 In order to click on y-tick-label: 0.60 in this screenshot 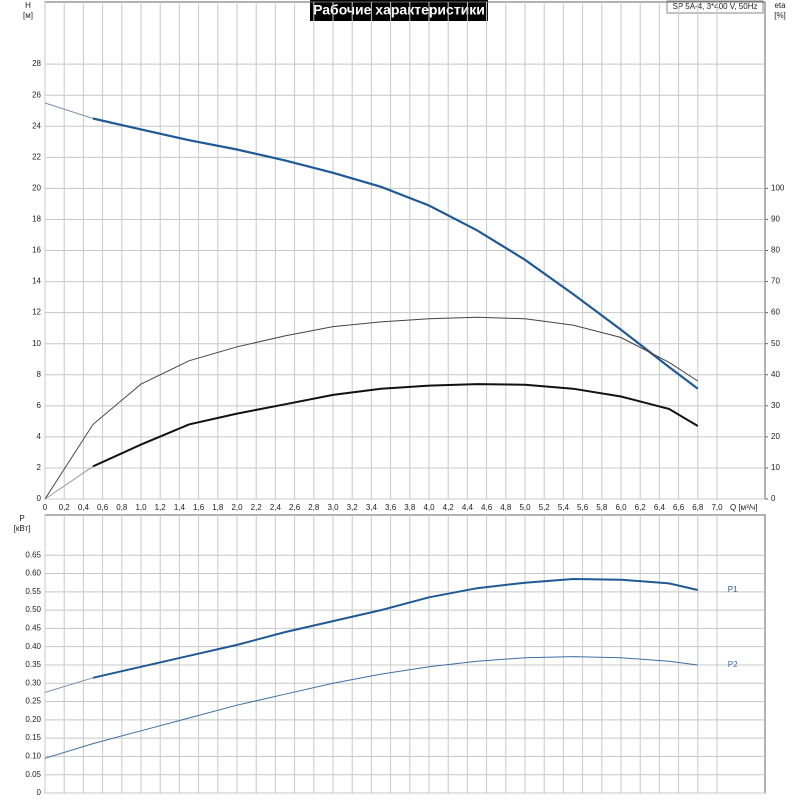, I will do `click(33, 573)`.